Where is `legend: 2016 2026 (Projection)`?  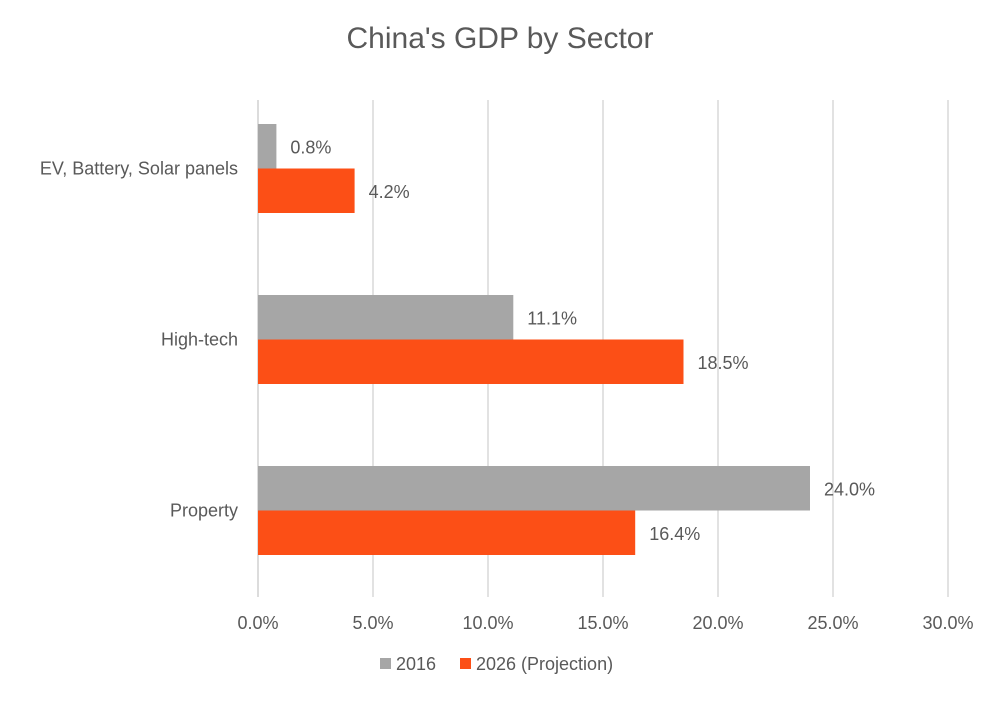 legend: 2016 2026 (Projection) is located at coordinates (496, 664).